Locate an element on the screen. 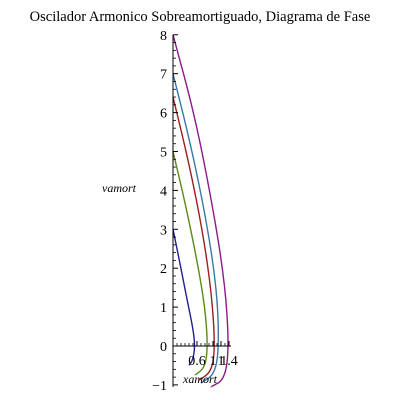 This screenshot has height=400, width=400. y-tick-label: −1 is located at coordinates (159, 386).